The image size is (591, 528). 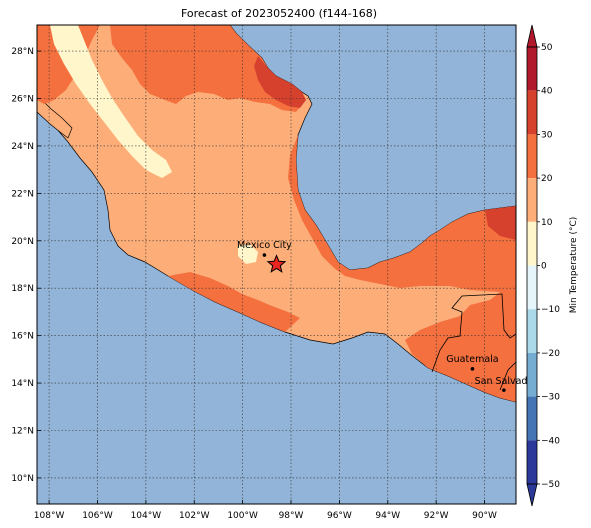 I want to click on colorbar-tick-label: −40, so click(x=550, y=441).